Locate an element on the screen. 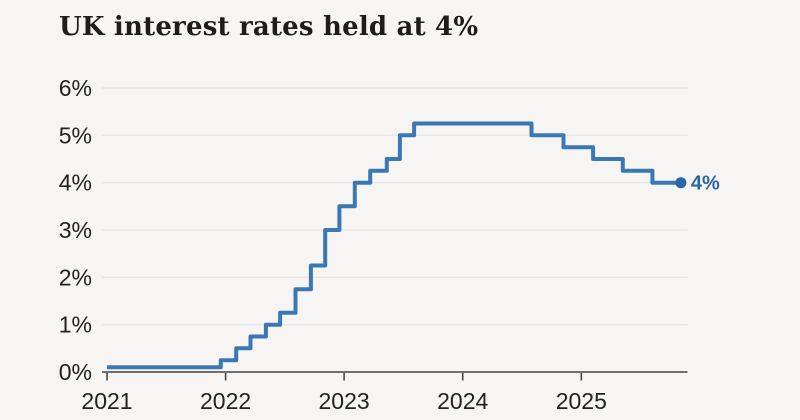 The image size is (800, 420). end-point-label: 4% is located at coordinates (705, 184).